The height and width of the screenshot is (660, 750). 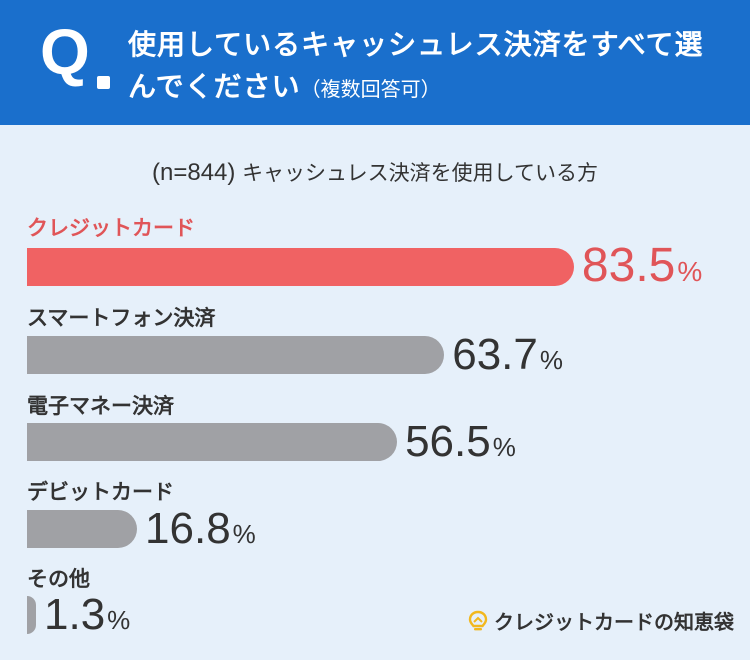 I want to click on brand-name: クレジットカードの知恵袋, so click(x=614, y=622).